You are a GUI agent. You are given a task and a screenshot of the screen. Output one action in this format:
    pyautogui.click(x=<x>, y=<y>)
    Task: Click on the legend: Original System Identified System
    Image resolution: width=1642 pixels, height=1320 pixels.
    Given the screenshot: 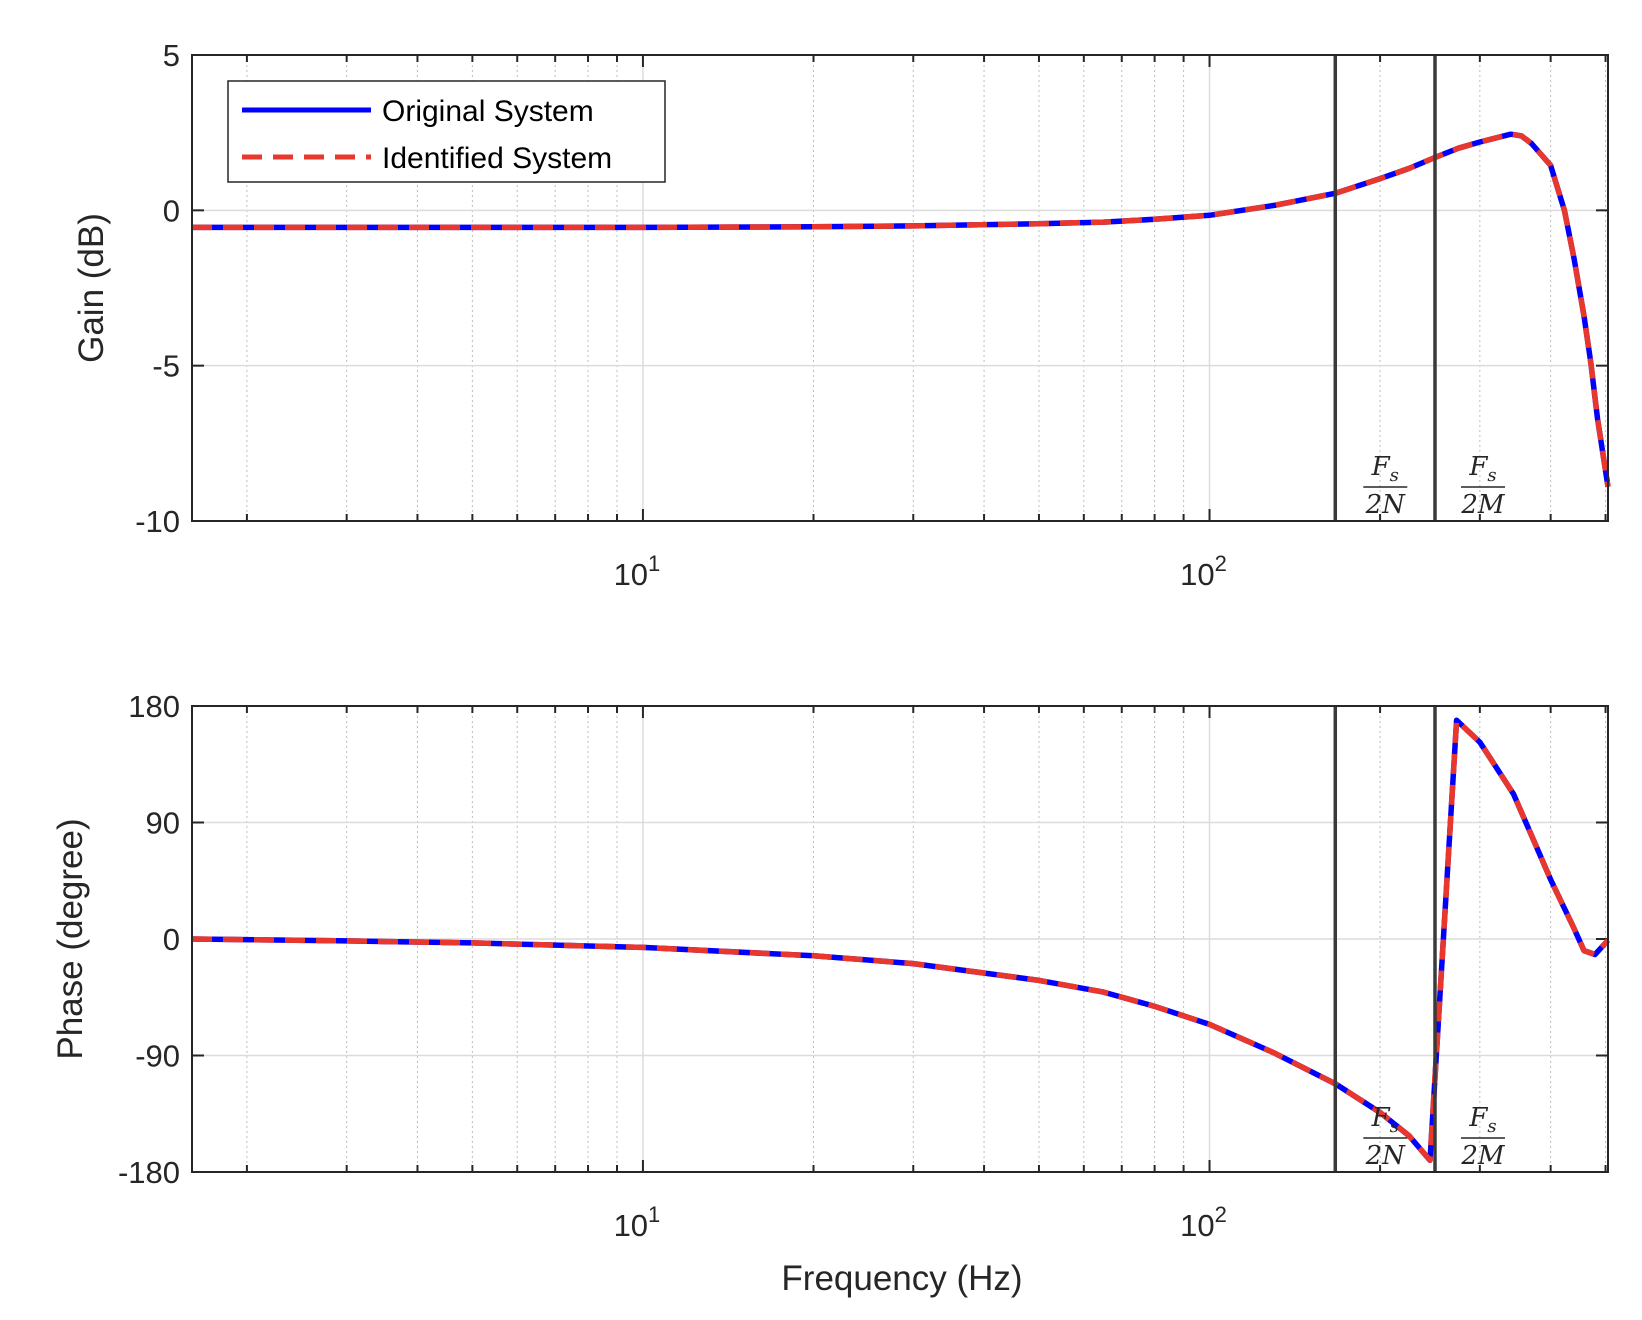 What is the action you would take?
    pyautogui.click(x=446, y=131)
    